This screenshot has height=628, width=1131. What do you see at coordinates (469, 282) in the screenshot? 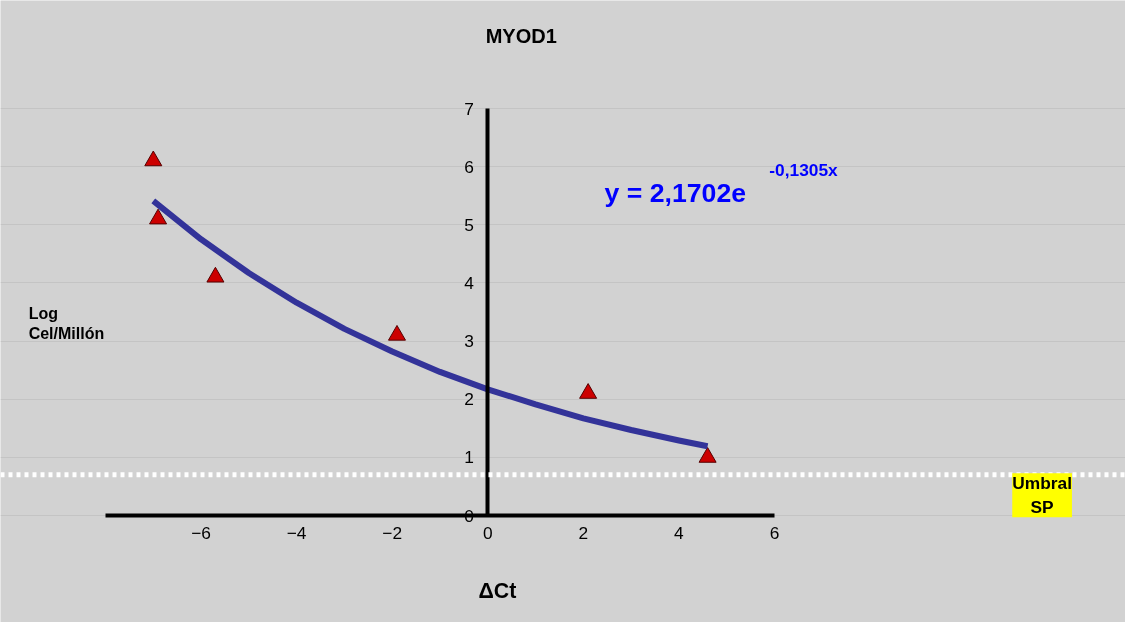
I see `y-tick-label: 4` at bounding box center [469, 282].